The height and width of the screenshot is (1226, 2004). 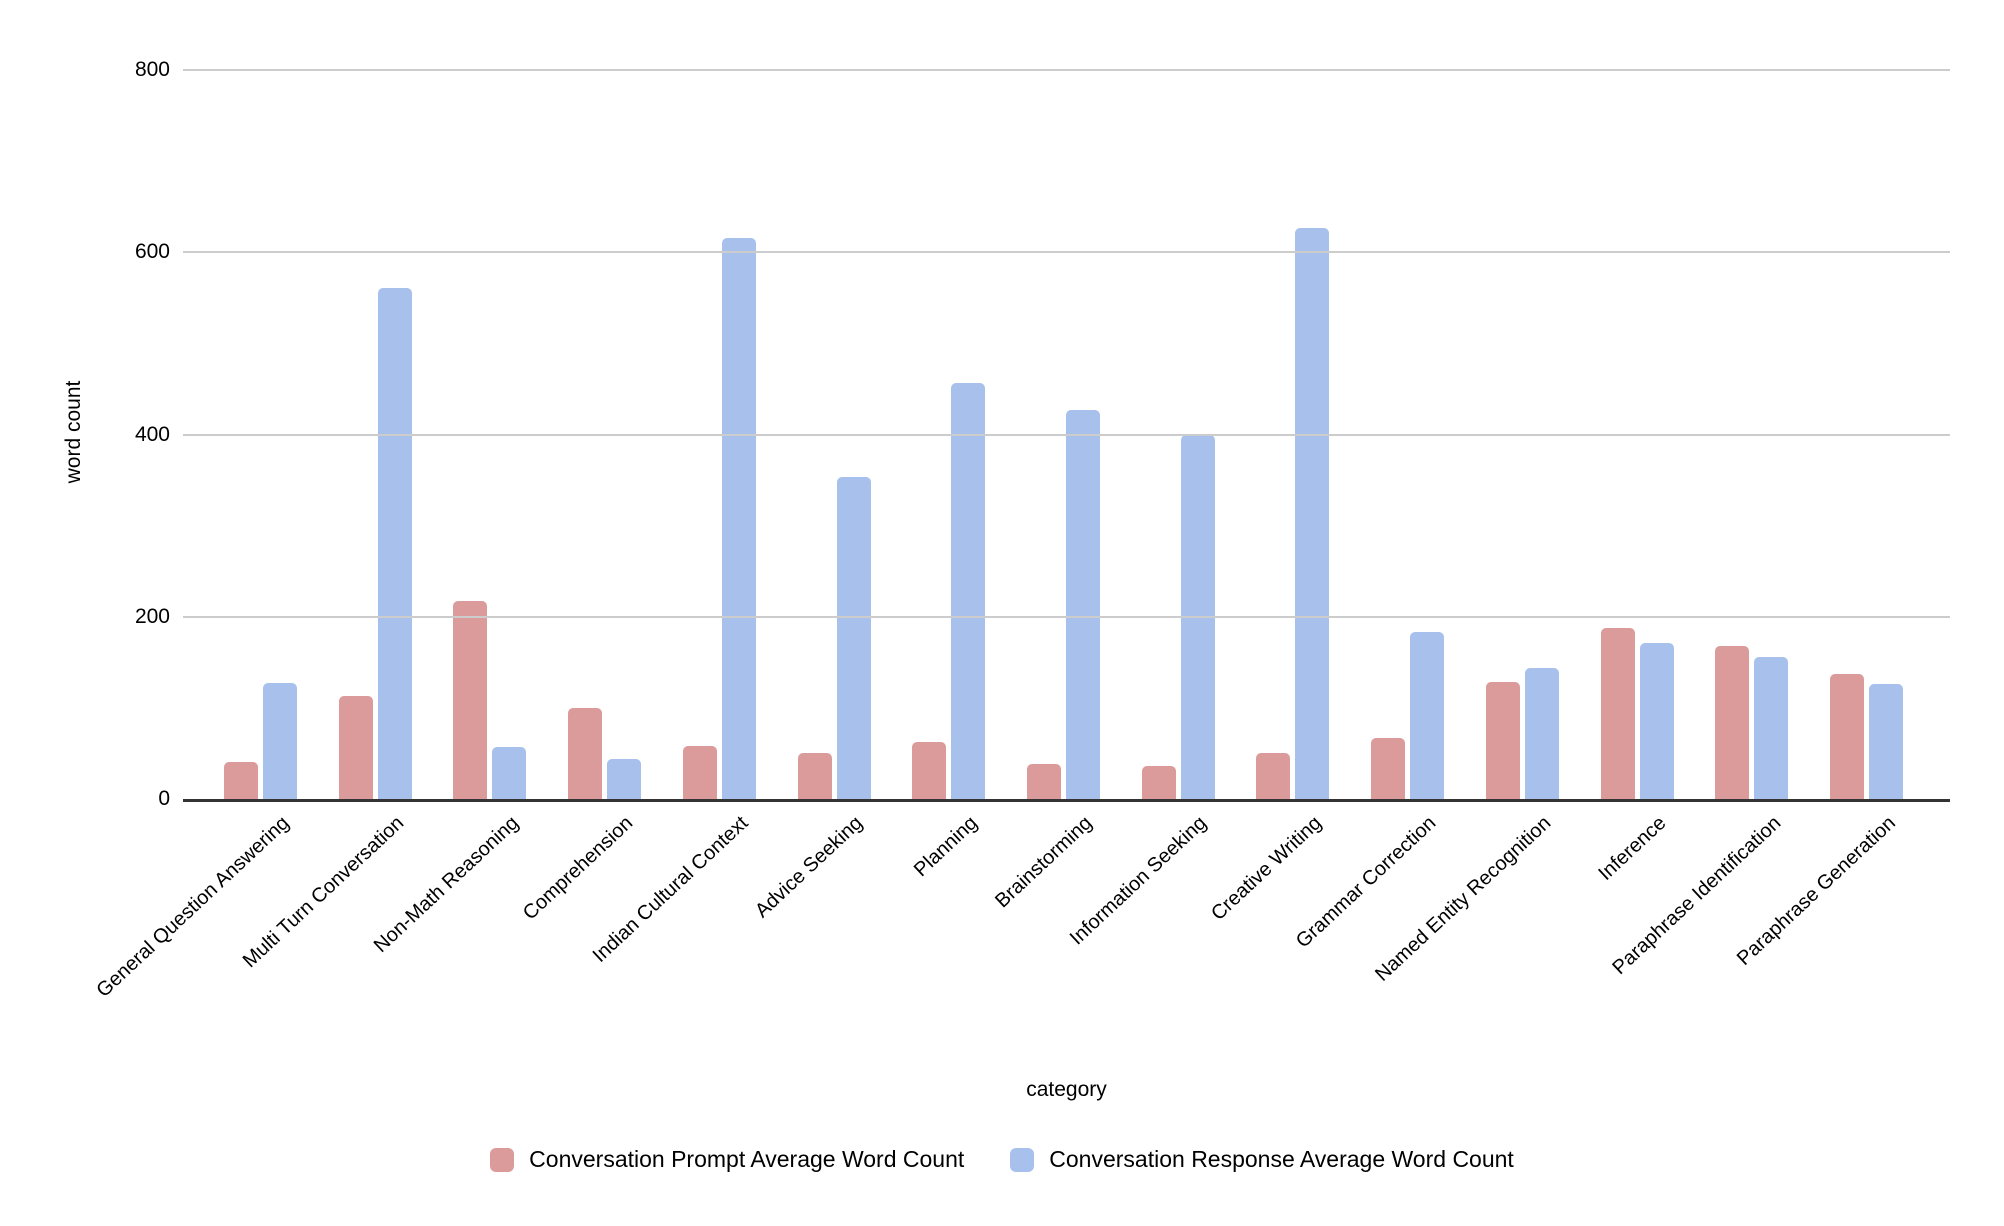 I want to click on x-axis-tick-label: Creative Writing, so click(x=1266, y=868).